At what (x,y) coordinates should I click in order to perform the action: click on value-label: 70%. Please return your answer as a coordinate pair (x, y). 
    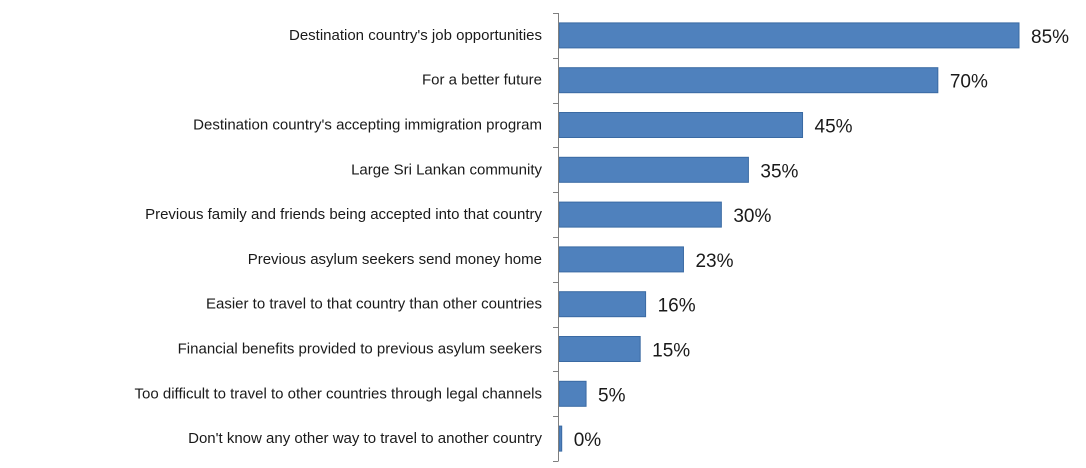
    Looking at the image, I should click on (969, 82).